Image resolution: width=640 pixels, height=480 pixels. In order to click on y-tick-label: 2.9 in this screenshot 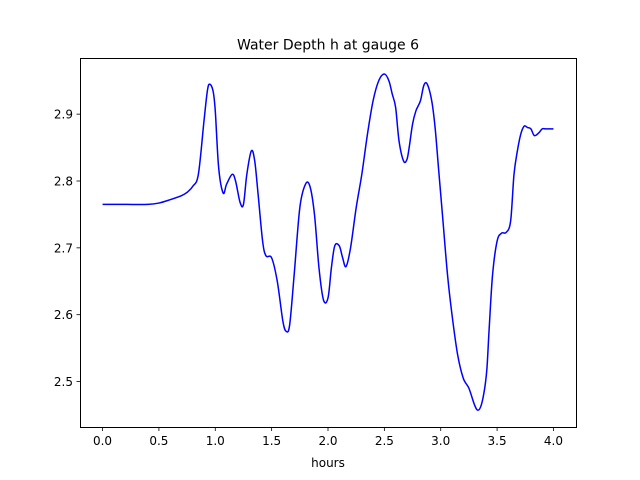, I will do `click(63, 115)`.